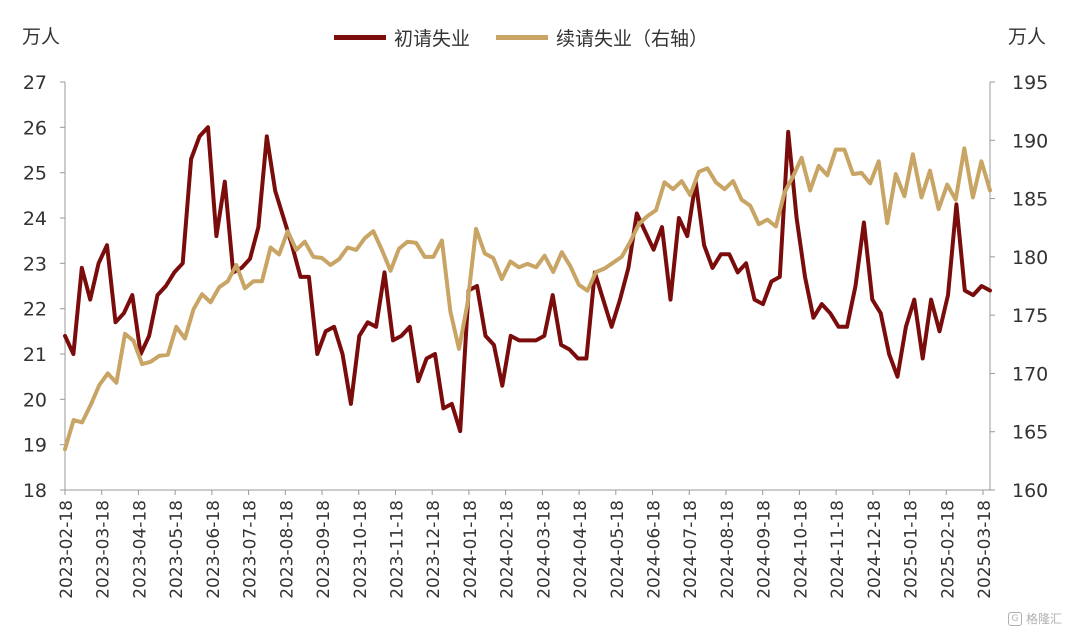 The width and height of the screenshot is (1080, 635). Describe the element at coordinates (251, 549) in the screenshot. I see `x-tick-label: 2023-07-18` at that location.